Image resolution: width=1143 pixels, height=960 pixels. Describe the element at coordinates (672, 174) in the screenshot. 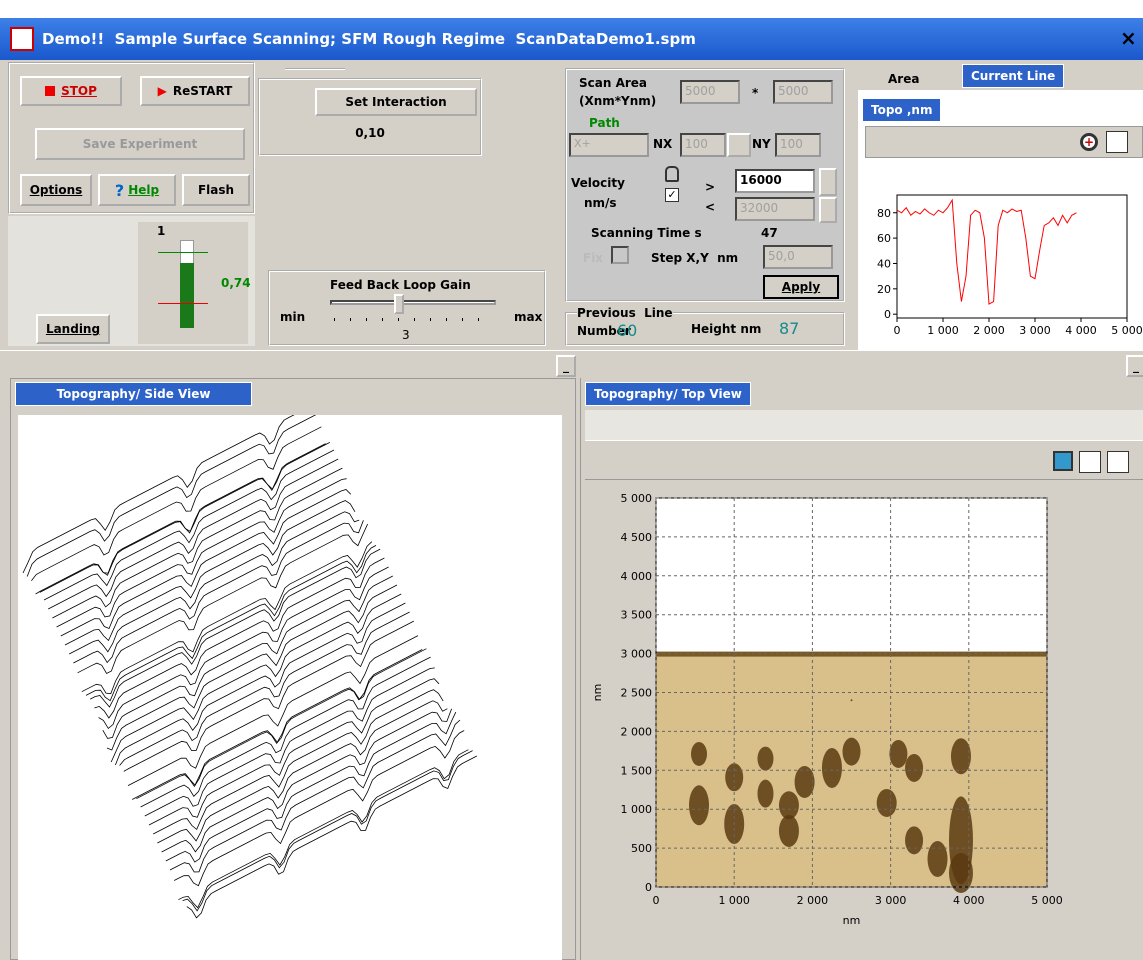

I see `lock-icon` at that location.